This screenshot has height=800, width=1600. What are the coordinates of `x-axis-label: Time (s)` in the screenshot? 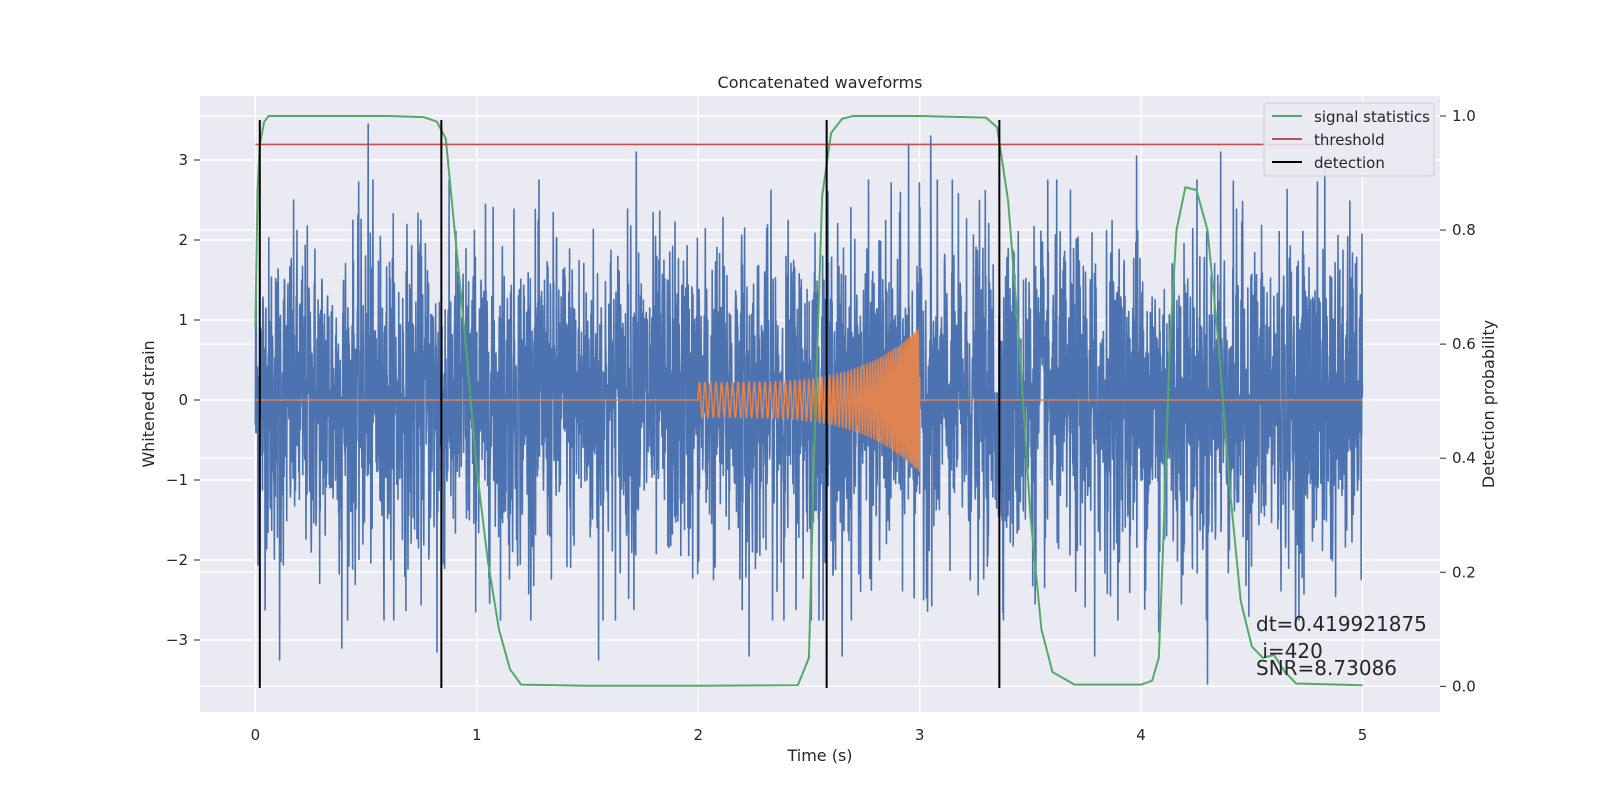 It's located at (819, 755).